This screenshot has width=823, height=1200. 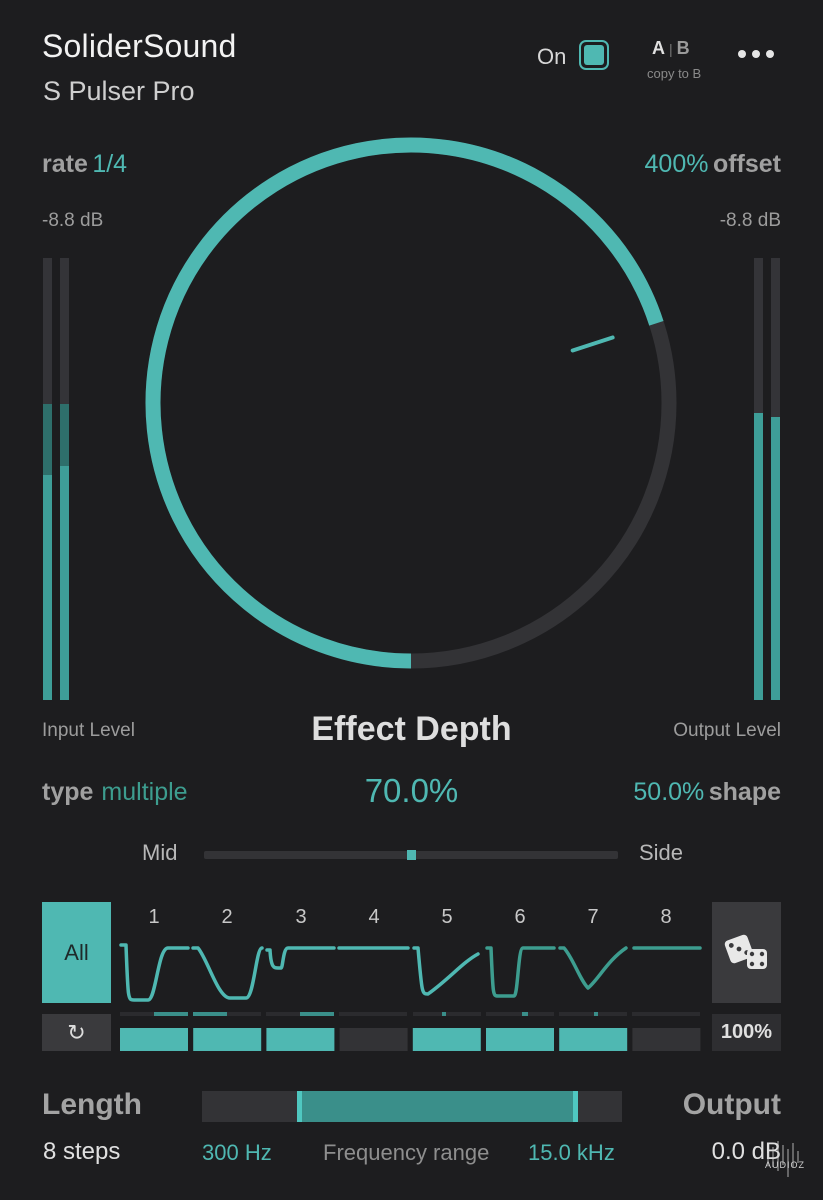 I want to click on offset-label: offset, so click(x=746, y=164).